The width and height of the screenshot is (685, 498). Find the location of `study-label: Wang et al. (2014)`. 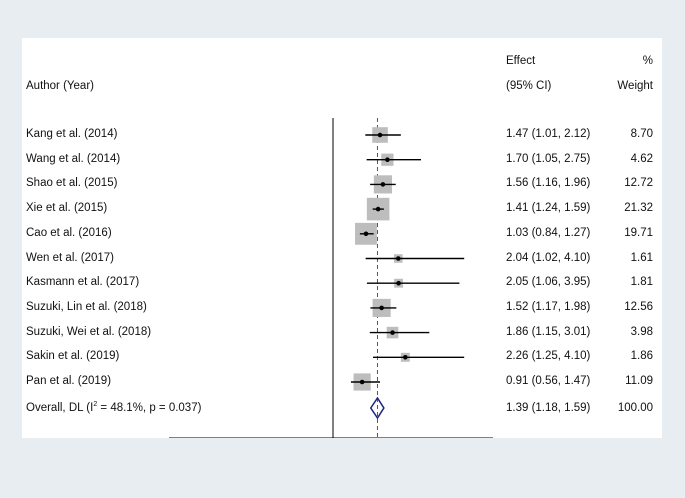

study-label: Wang et al. (2014) is located at coordinates (73, 158).